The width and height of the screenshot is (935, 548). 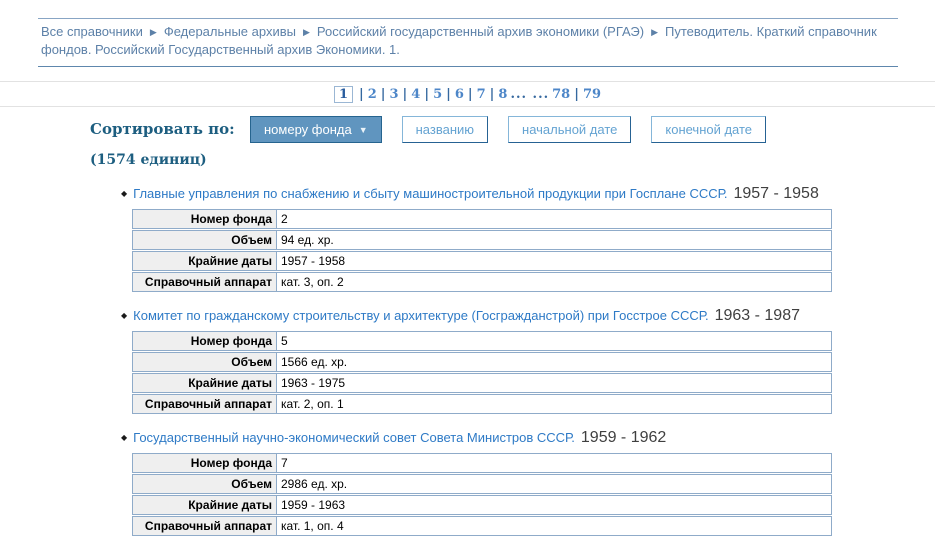 What do you see at coordinates (312, 525) in the screenshot?
I see `row-value-reference: кат. 1, оп. 4` at bounding box center [312, 525].